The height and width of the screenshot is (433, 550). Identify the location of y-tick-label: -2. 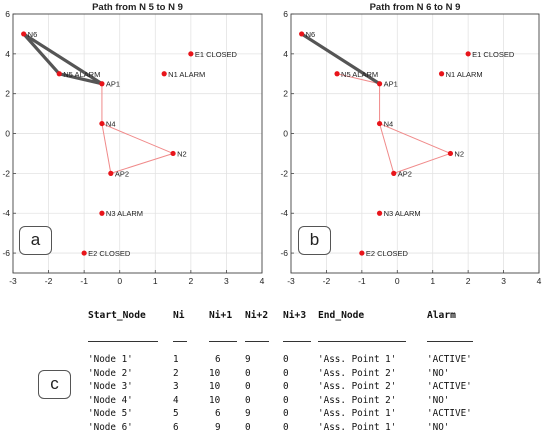
(6, 173).